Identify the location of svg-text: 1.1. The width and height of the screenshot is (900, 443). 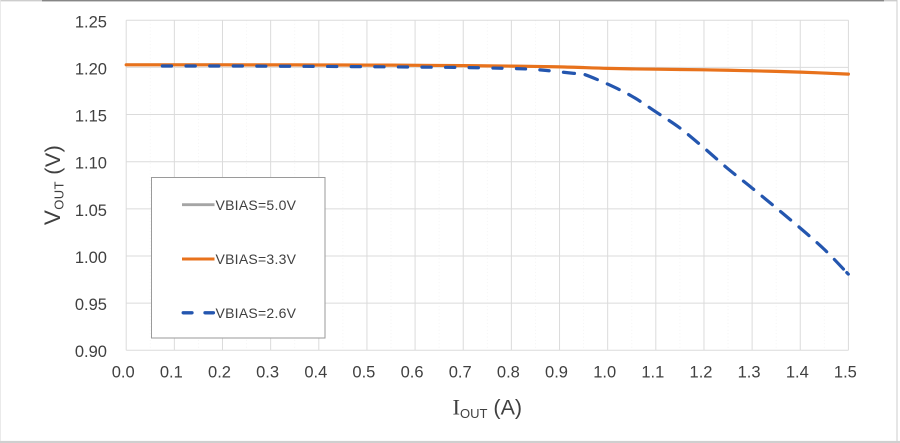
(652, 373).